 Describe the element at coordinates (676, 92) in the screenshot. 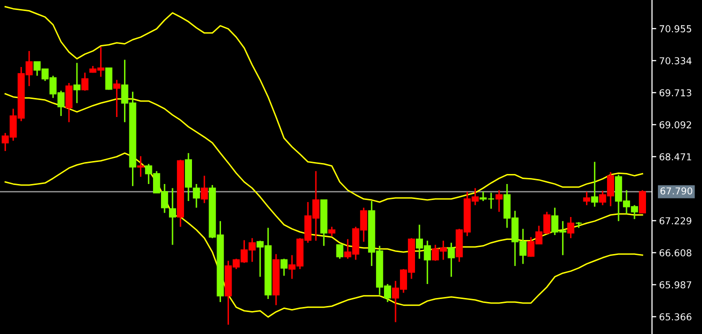

I see `y-tick-label: 69.713` at that location.